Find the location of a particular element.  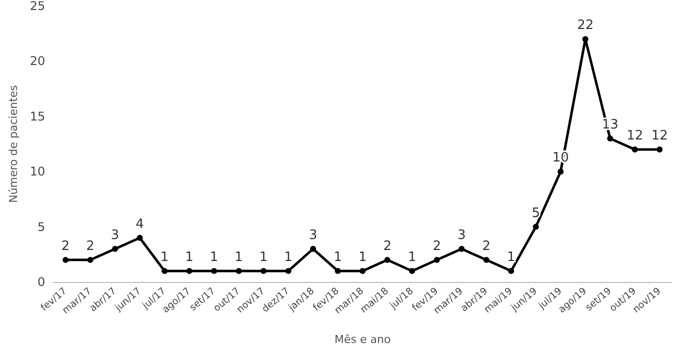

y-tick-label: 10 is located at coordinates (38, 171).